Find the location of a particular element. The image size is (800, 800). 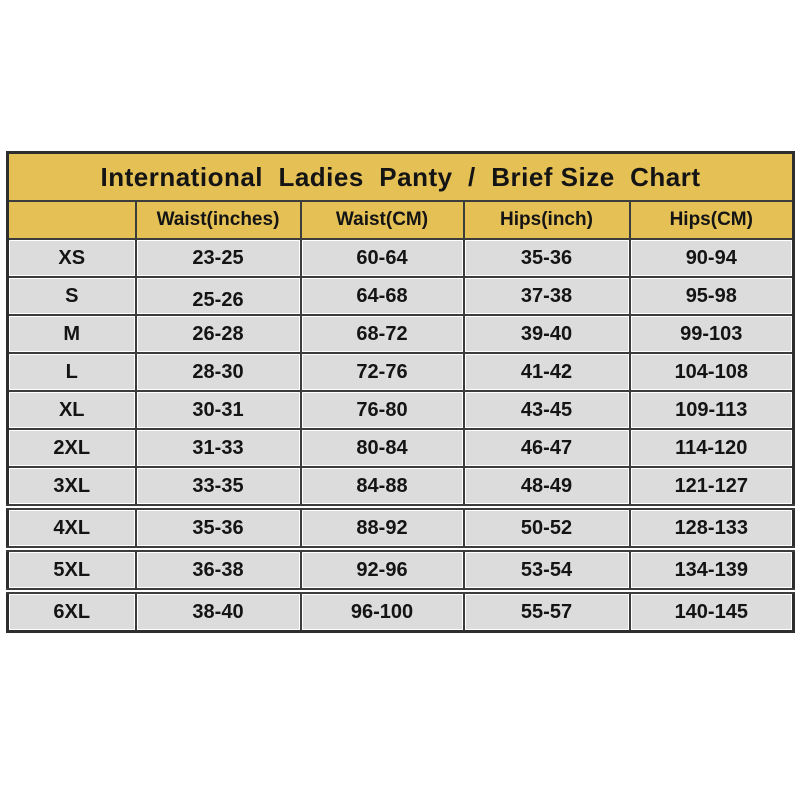

measurement-cell: 25-26 is located at coordinates (218, 296).